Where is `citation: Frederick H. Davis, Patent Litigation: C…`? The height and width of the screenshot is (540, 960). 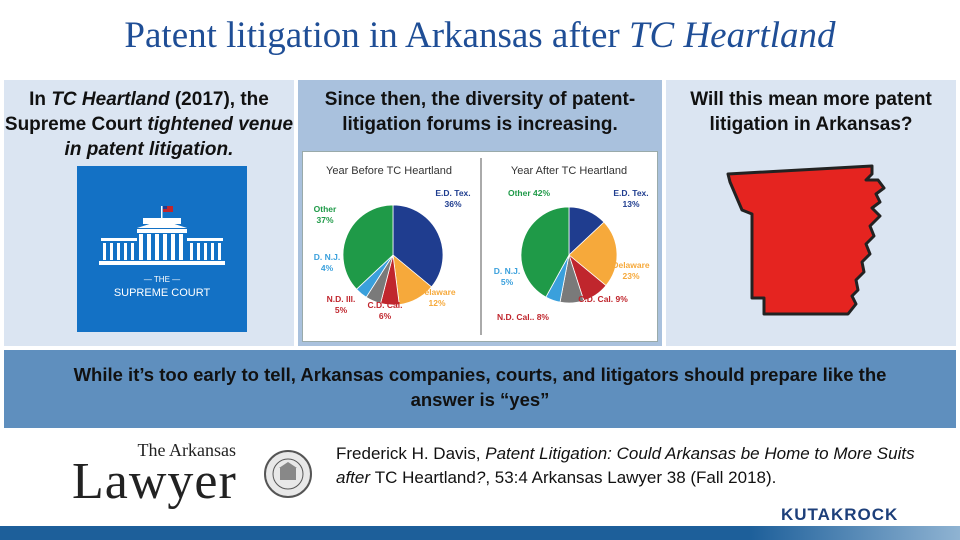
citation: Frederick H. Davis, Patent Litigation: C… is located at coordinates (625, 465).